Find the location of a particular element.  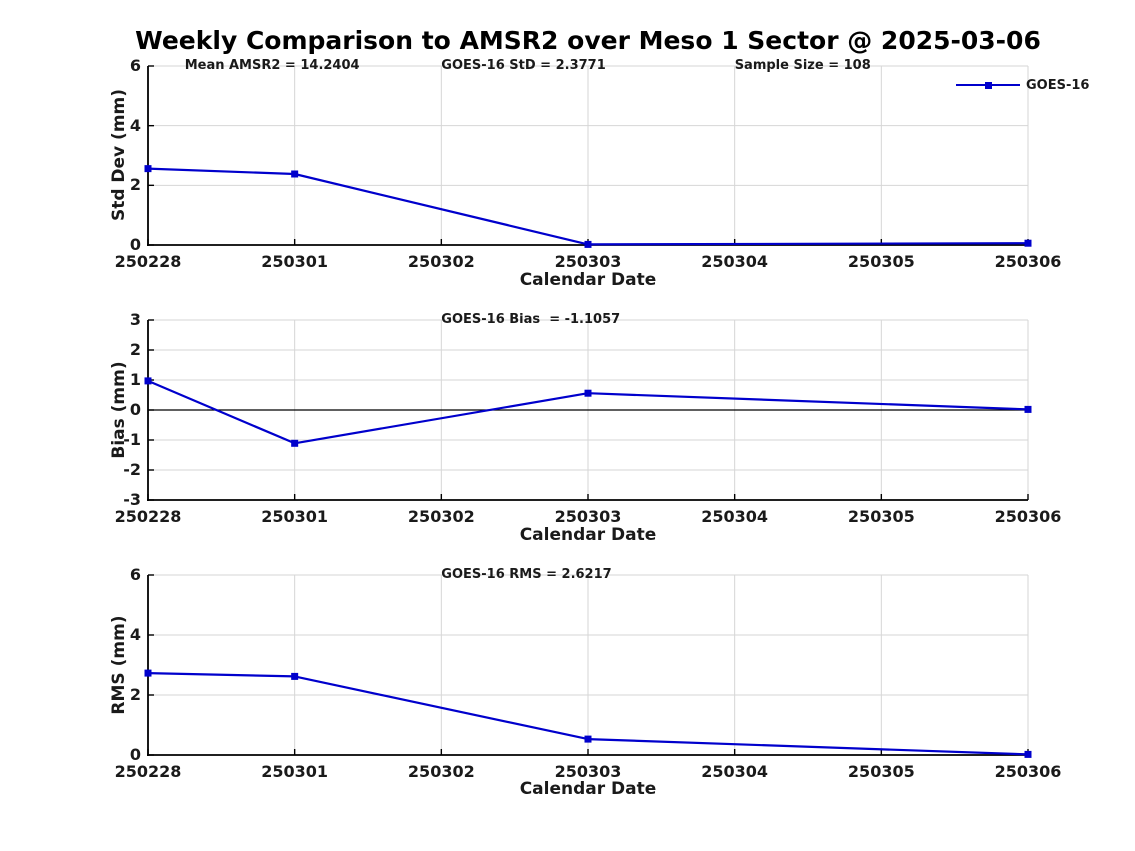

x-axis-label-rms: Calendar Date is located at coordinates (588, 789).